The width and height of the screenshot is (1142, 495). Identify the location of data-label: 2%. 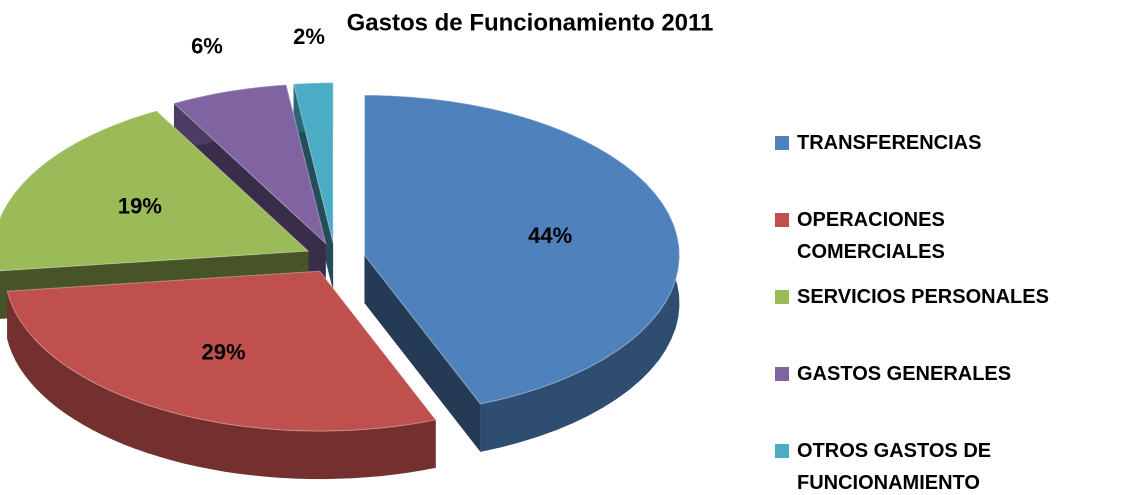
(309, 36).